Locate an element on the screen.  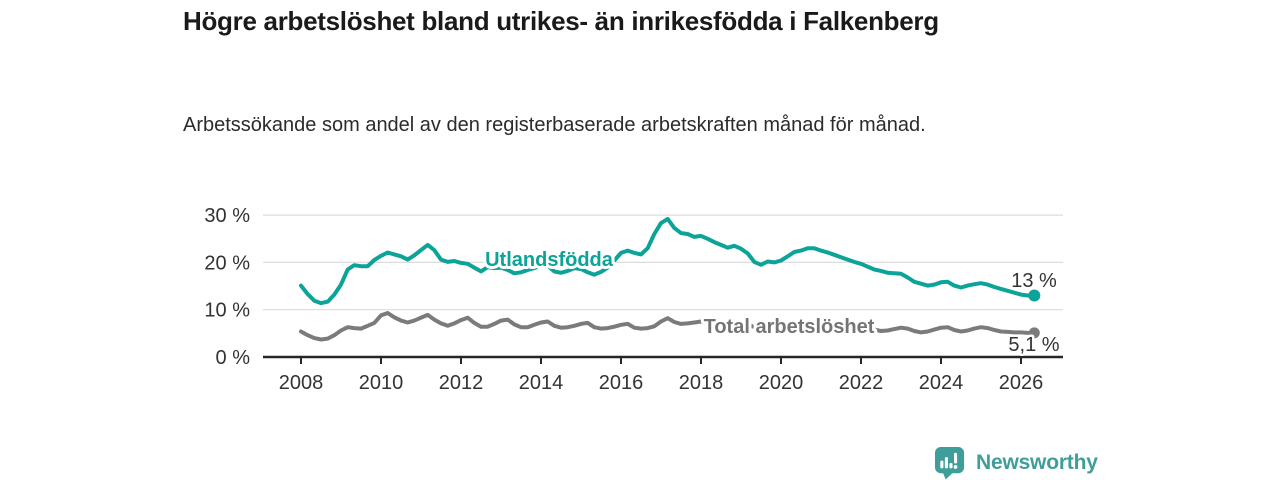
brand-footer: Newsworthy is located at coordinates (1016, 463).